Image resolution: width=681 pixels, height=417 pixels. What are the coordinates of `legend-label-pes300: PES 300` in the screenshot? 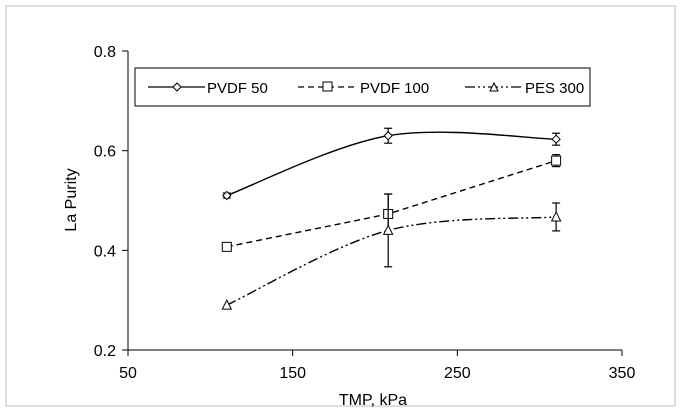 It's located at (554, 88).